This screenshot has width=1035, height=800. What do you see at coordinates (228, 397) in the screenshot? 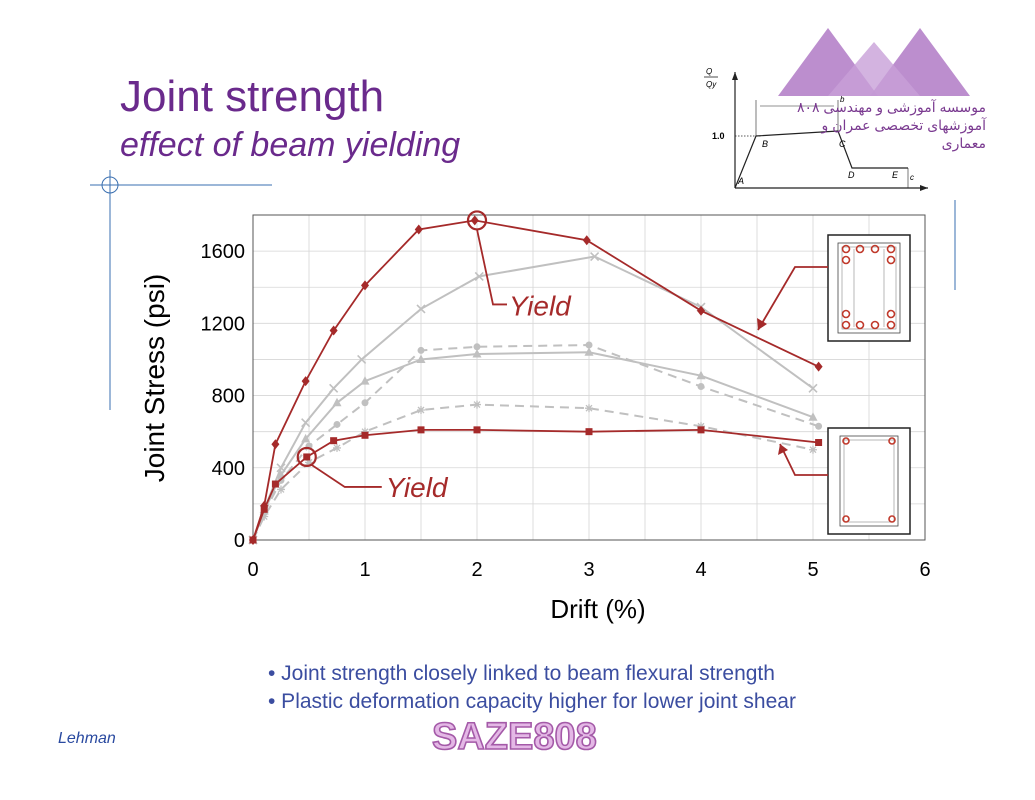
I see `y-tick-label: 800` at bounding box center [228, 397].